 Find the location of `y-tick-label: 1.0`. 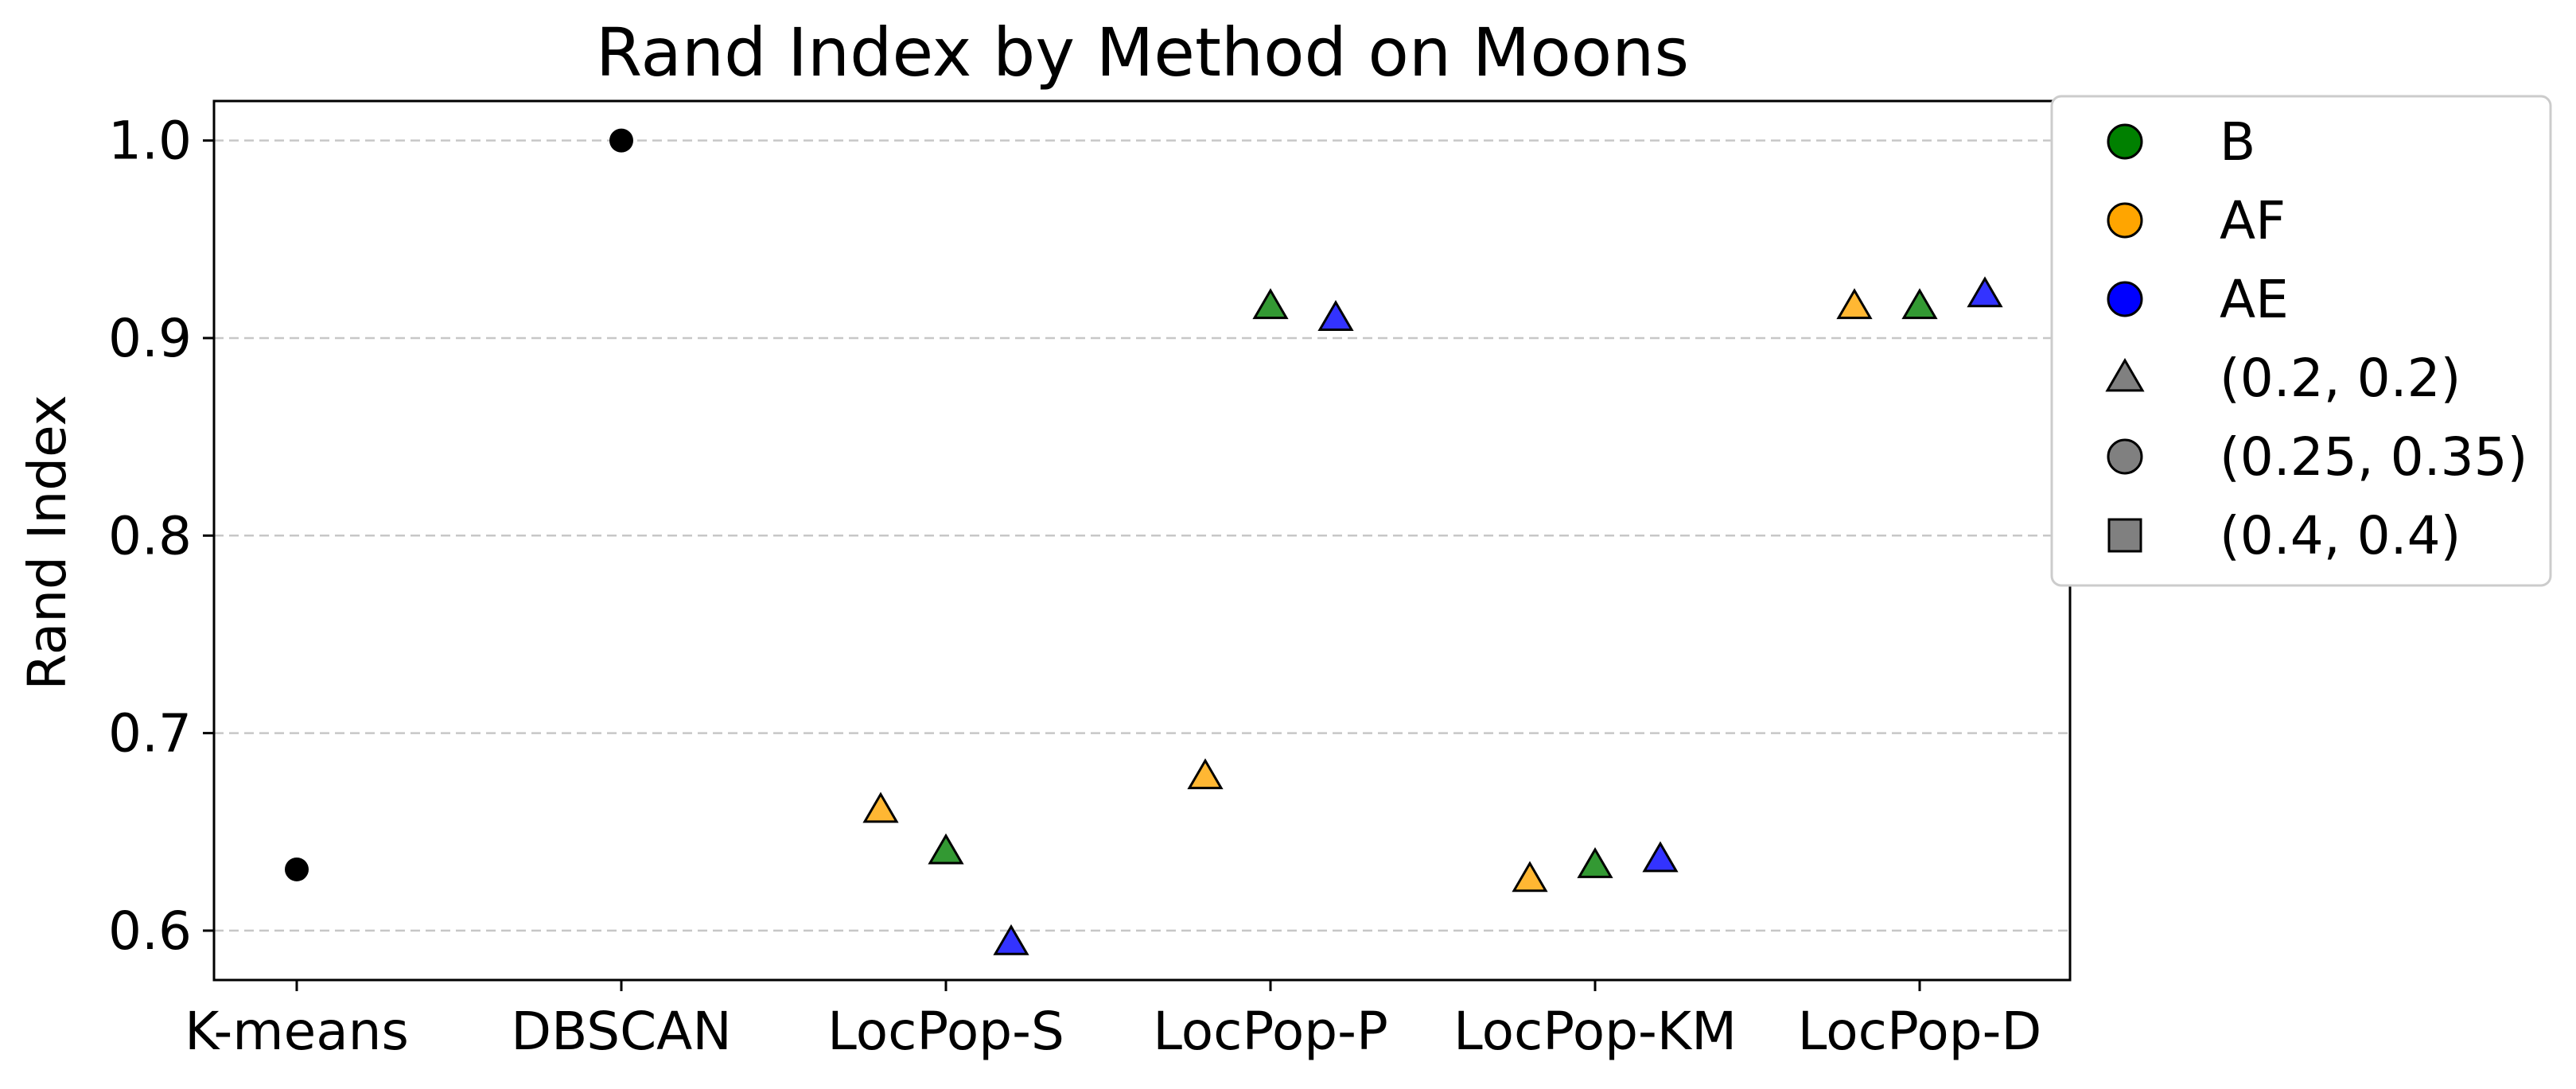

y-tick-label: 1.0 is located at coordinates (150, 141).